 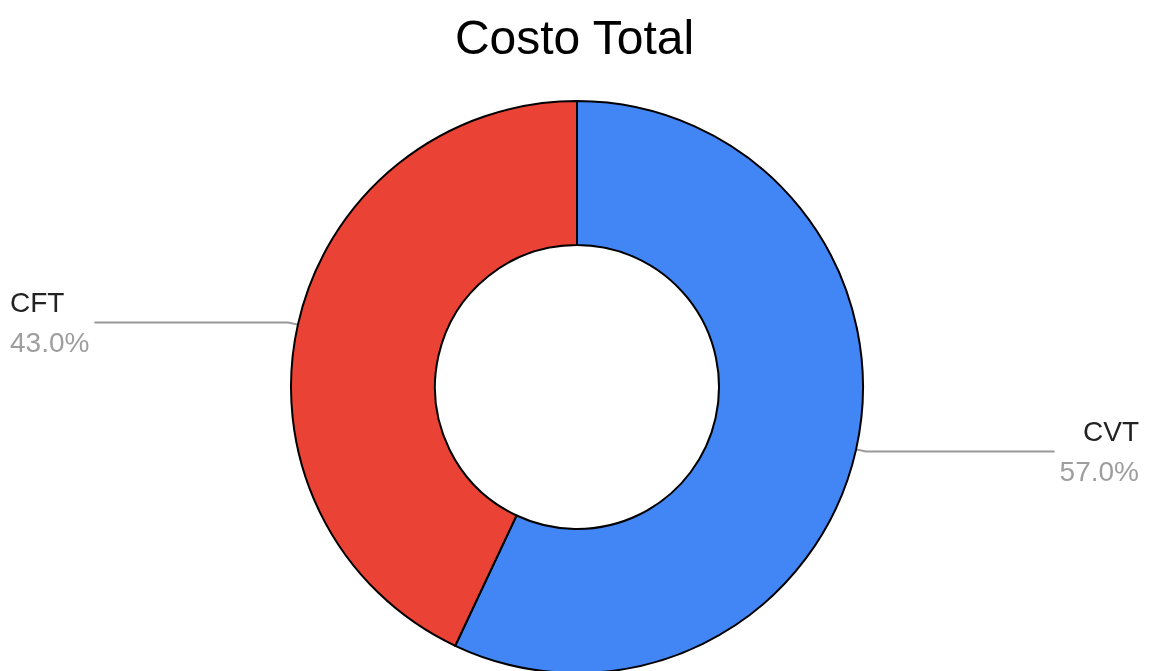 What do you see at coordinates (37, 302) in the screenshot?
I see `slice-label: CFT` at bounding box center [37, 302].